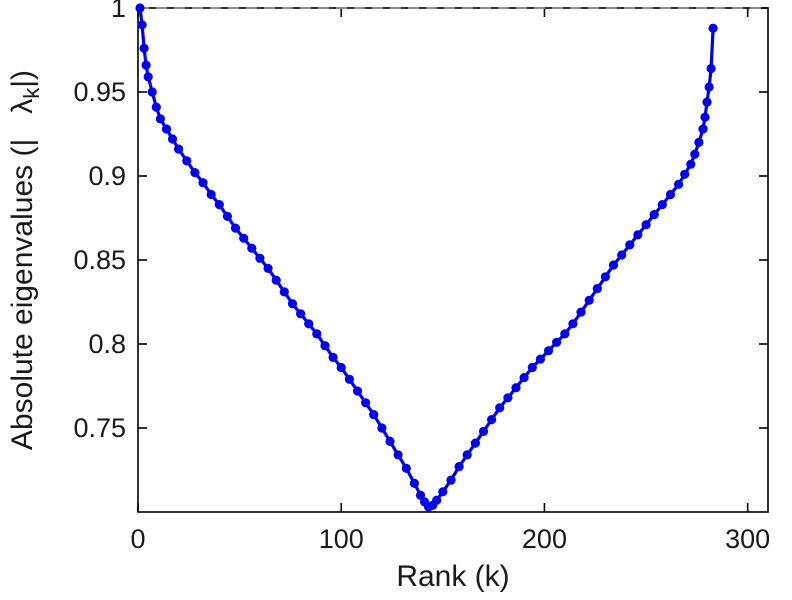 The height and width of the screenshot is (600, 792). Describe the element at coordinates (99, 428) in the screenshot. I see `y-tick-label: 0.75` at that location.